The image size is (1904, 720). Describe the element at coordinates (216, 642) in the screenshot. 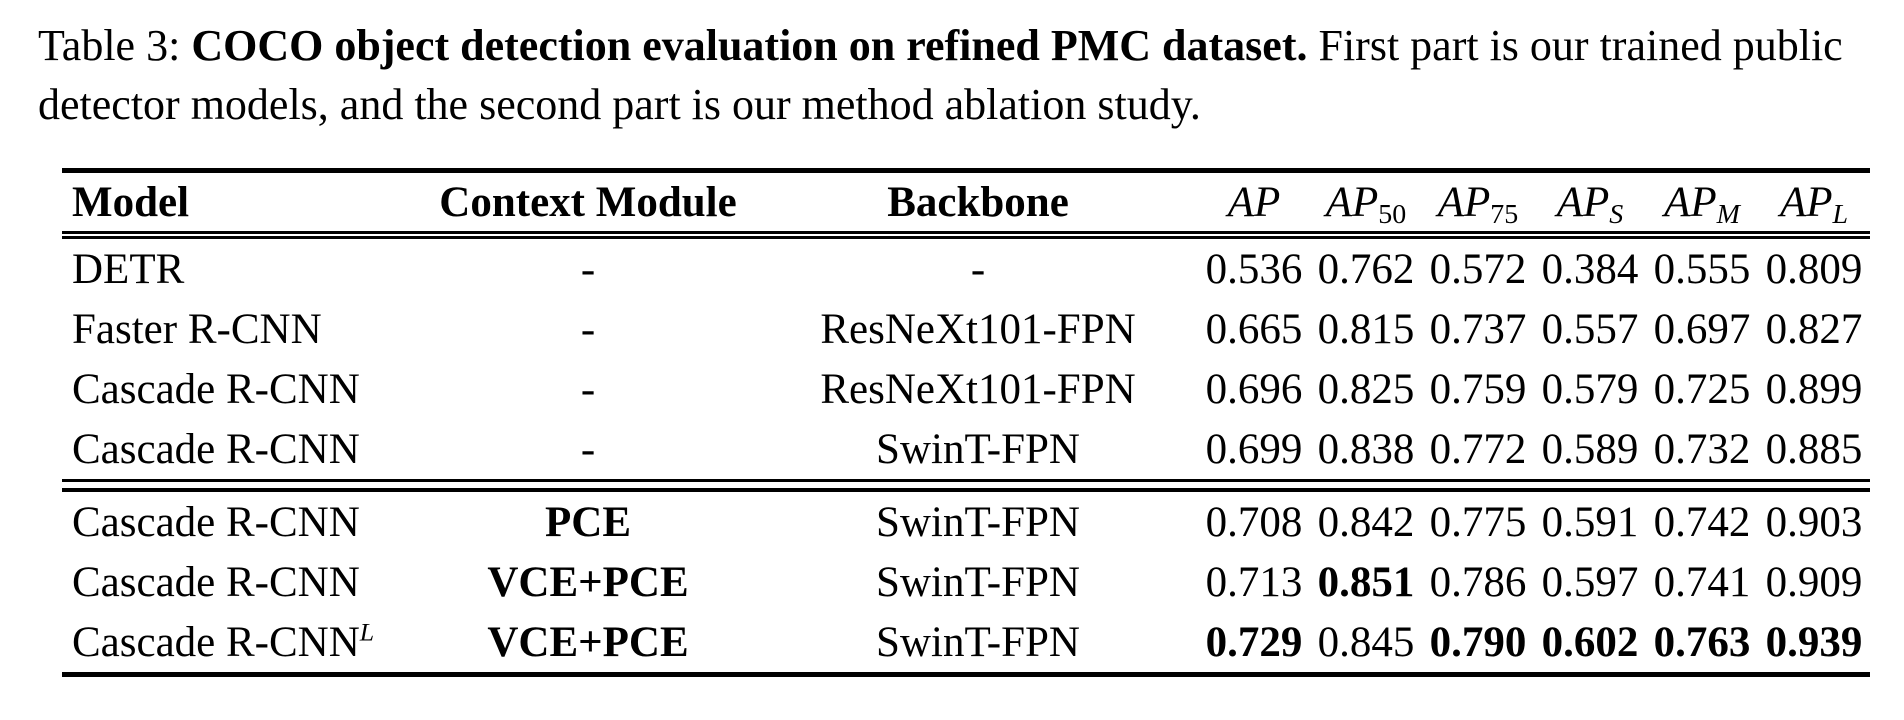

I see `model-name: Cascade R-CNN` at that location.